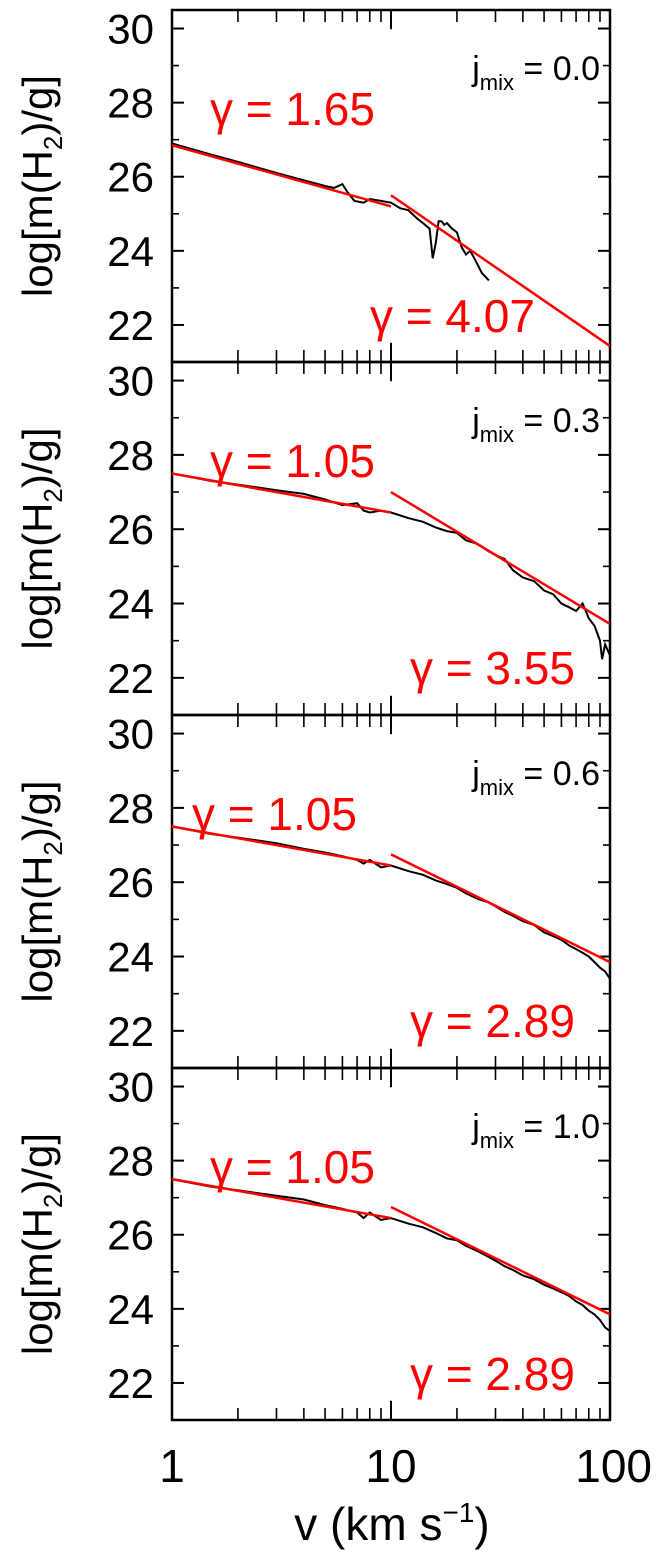  Describe the element at coordinates (613, 1466) in the screenshot. I see `x-tick-label: 100` at that location.